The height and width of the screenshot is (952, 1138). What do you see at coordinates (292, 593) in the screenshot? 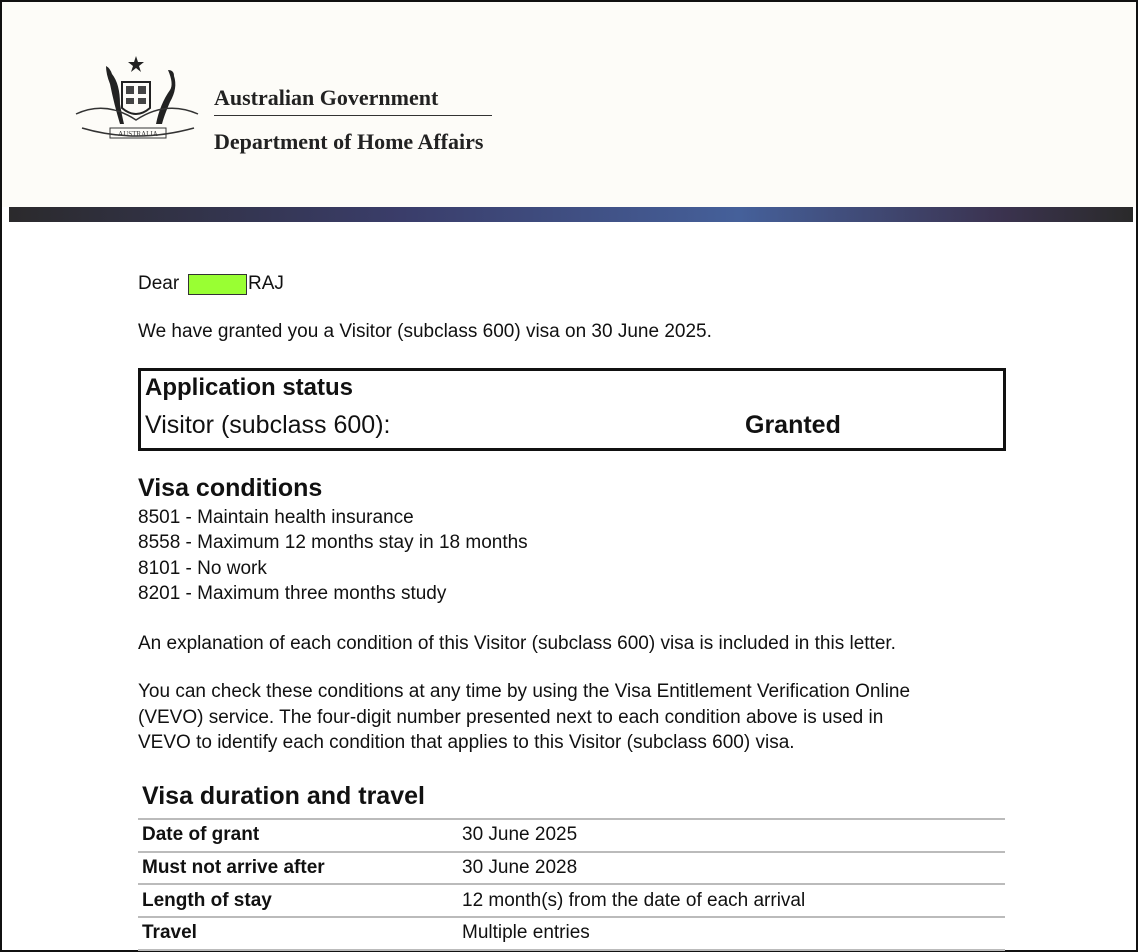
I see `condition-item: 8201 - Maximum three months study` at bounding box center [292, 593].